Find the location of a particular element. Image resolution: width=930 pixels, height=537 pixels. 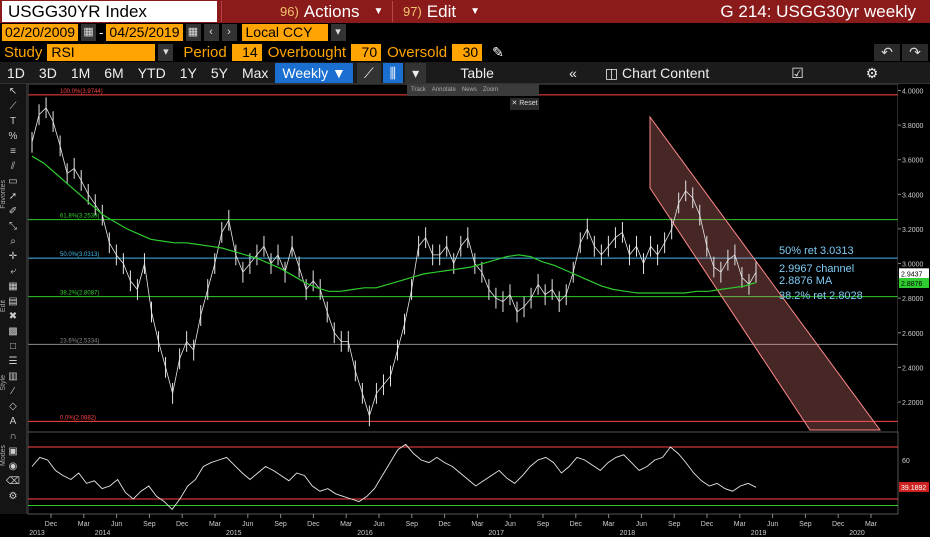

actions-menu: 96) Actions ▼ is located at coordinates (304, 11).